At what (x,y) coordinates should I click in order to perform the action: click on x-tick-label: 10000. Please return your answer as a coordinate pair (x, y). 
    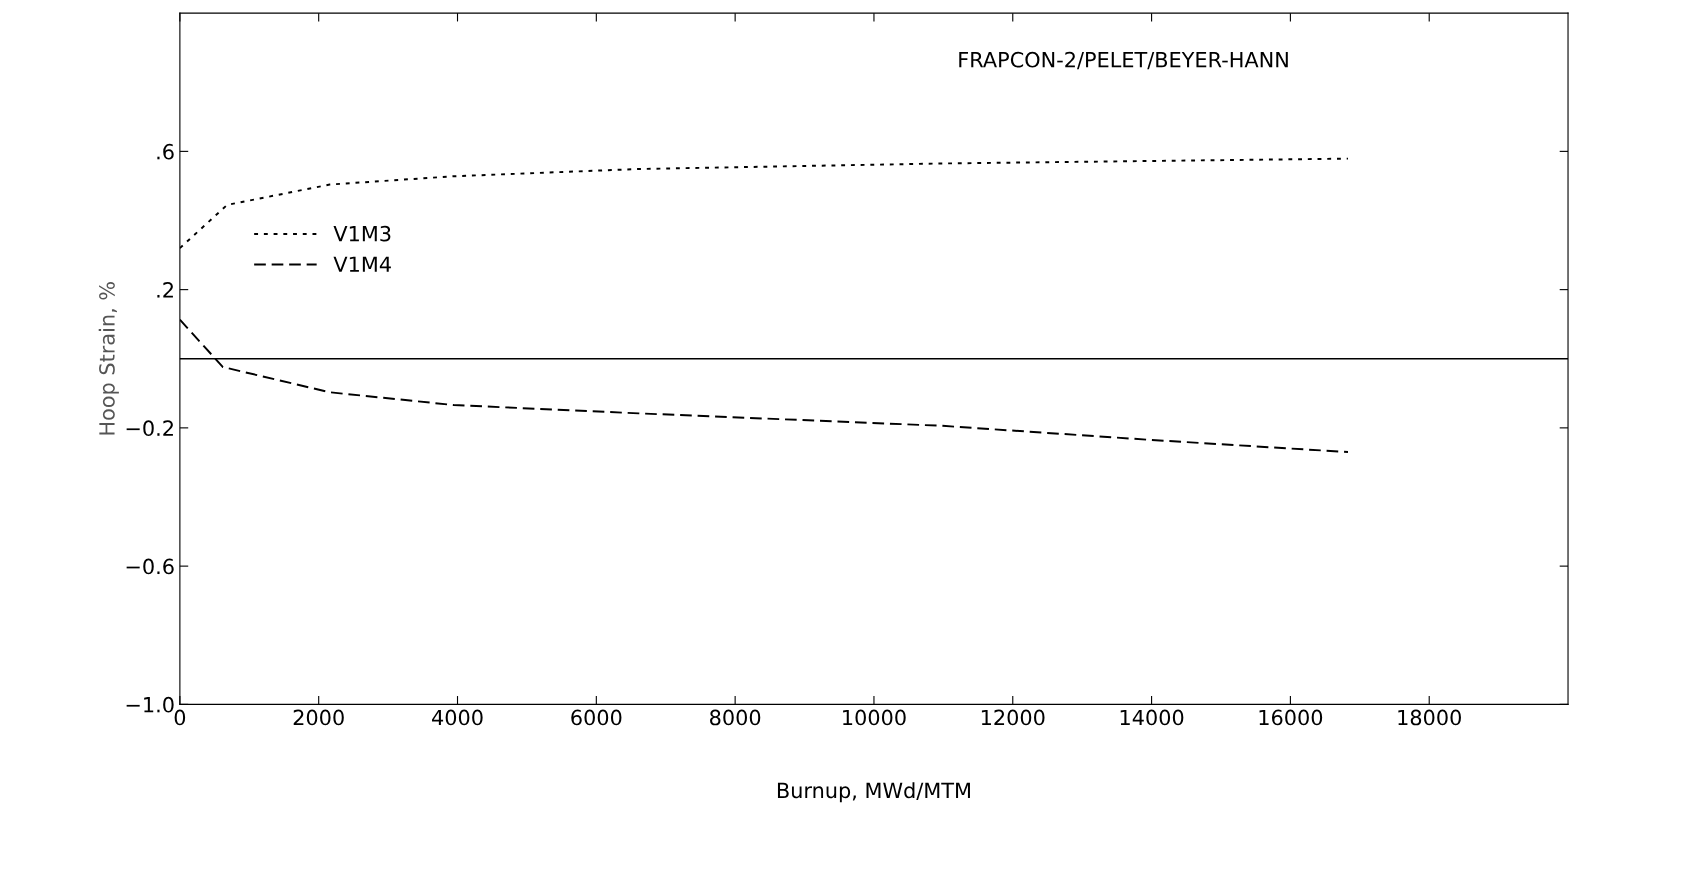
    Looking at the image, I should click on (874, 717).